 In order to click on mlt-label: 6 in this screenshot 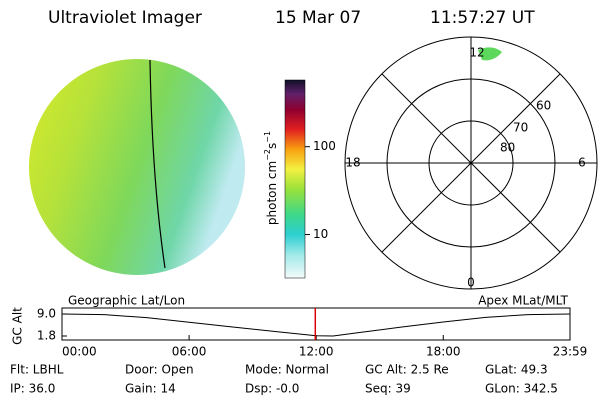, I will do `click(582, 163)`.